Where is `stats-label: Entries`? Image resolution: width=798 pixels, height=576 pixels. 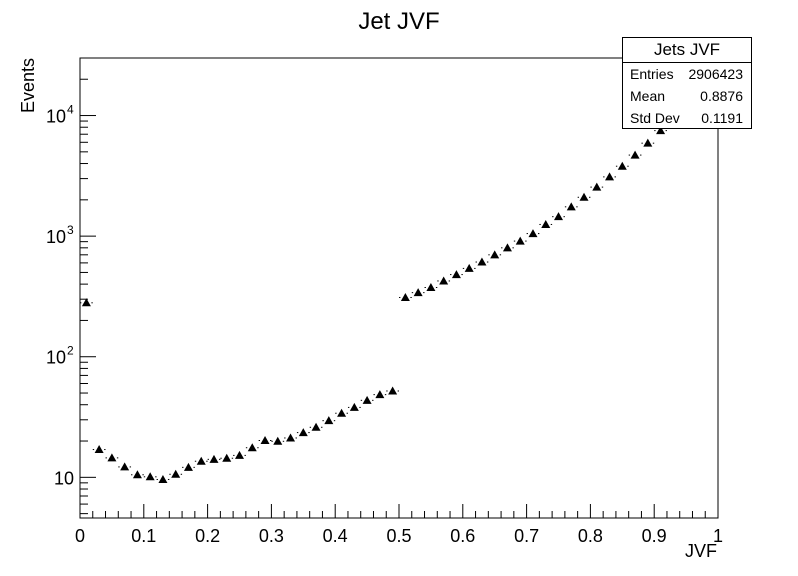
stats-label: Entries is located at coordinates (652, 74).